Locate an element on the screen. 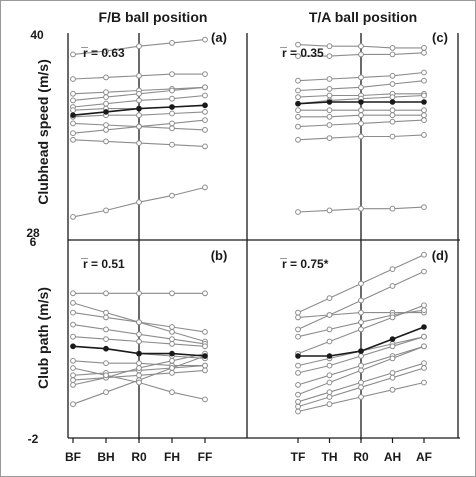  panel-a-mean-point is located at coordinates (172, 107).